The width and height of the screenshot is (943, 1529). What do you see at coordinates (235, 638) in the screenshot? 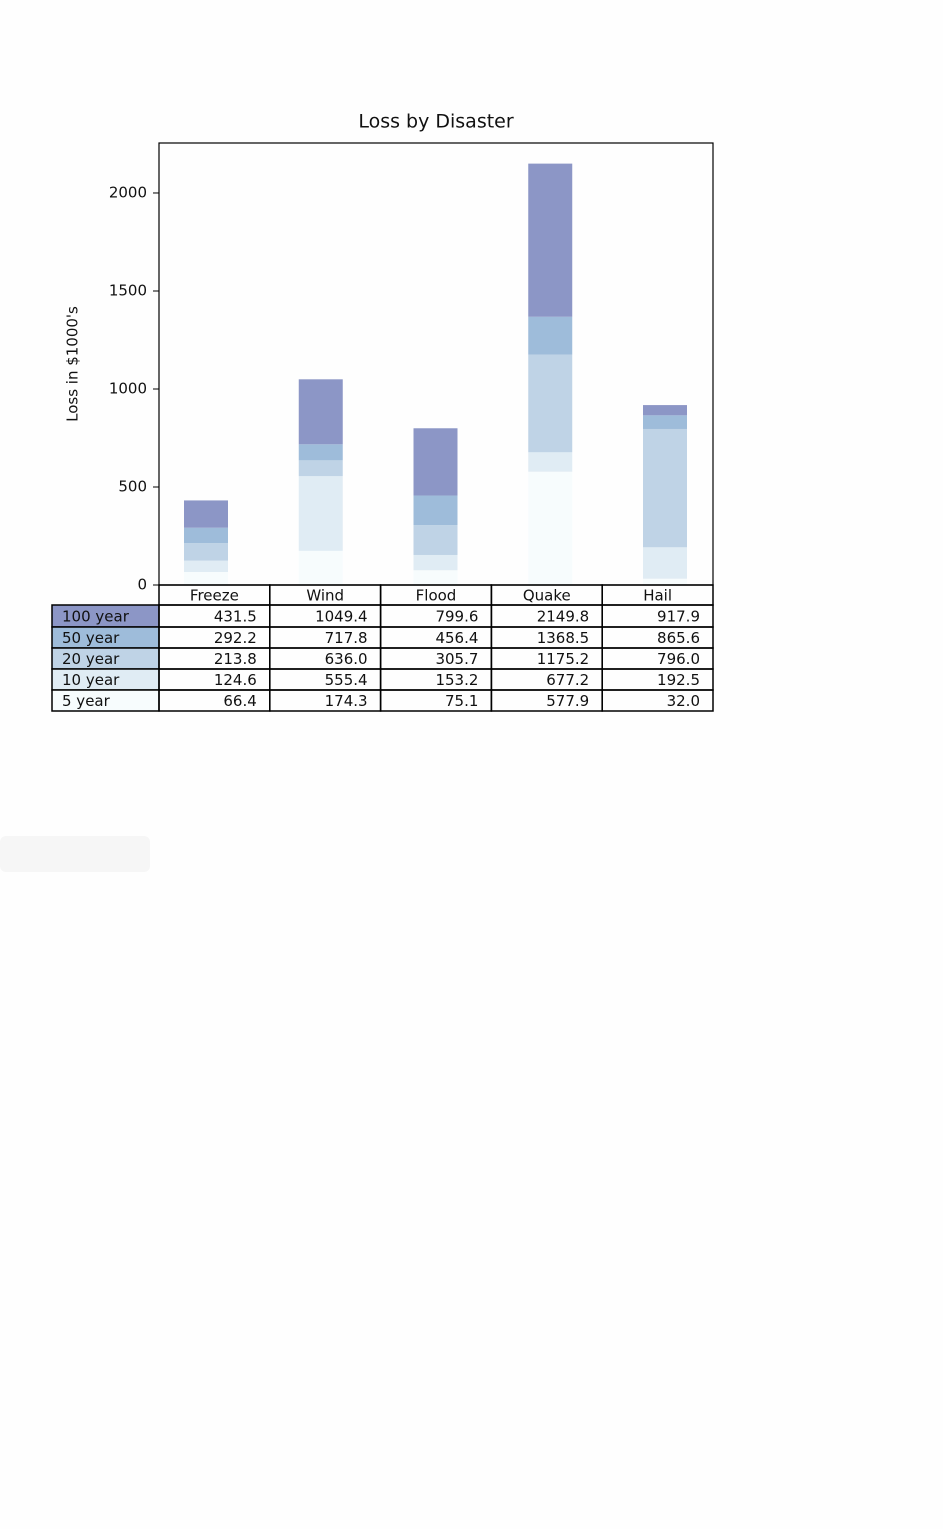
I see `table-value: 292.2` at bounding box center [235, 638].